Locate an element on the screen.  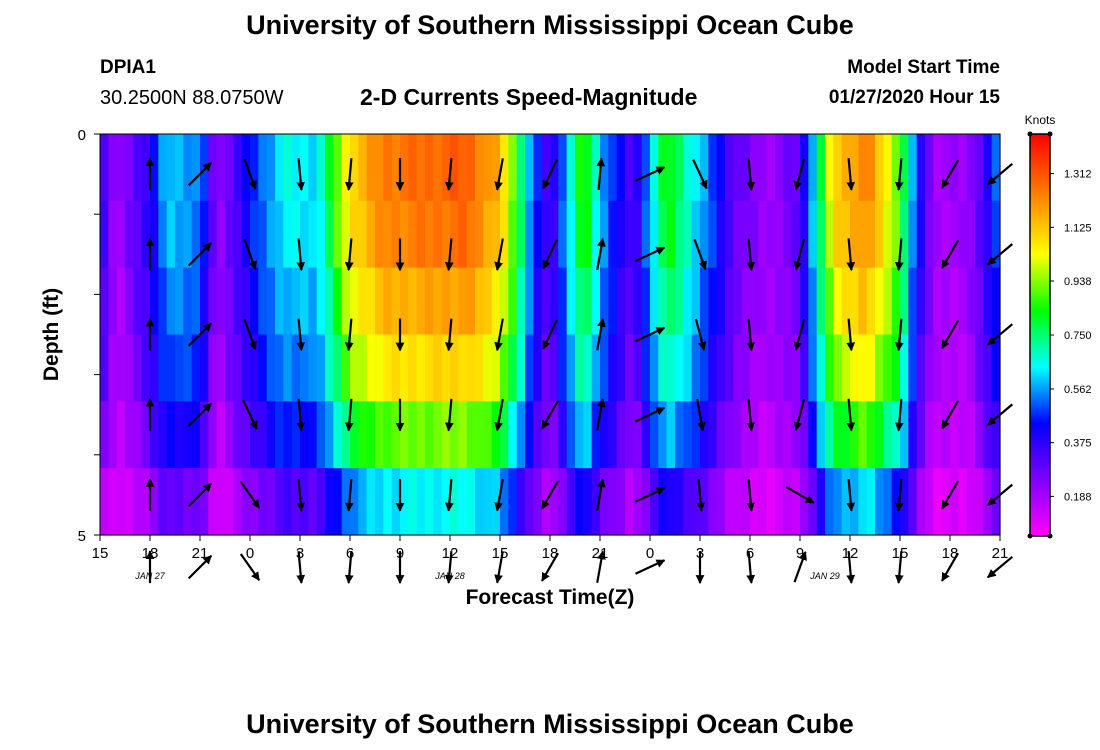
colorbar-tick-label: 0.188 is located at coordinates (1078, 497).